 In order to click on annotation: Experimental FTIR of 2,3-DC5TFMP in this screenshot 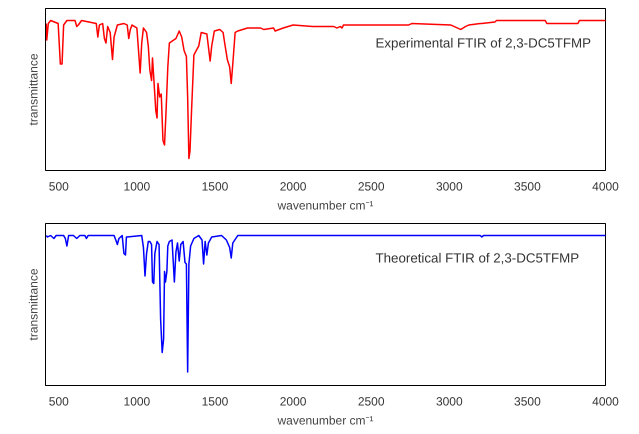, I will do `click(484, 43)`.